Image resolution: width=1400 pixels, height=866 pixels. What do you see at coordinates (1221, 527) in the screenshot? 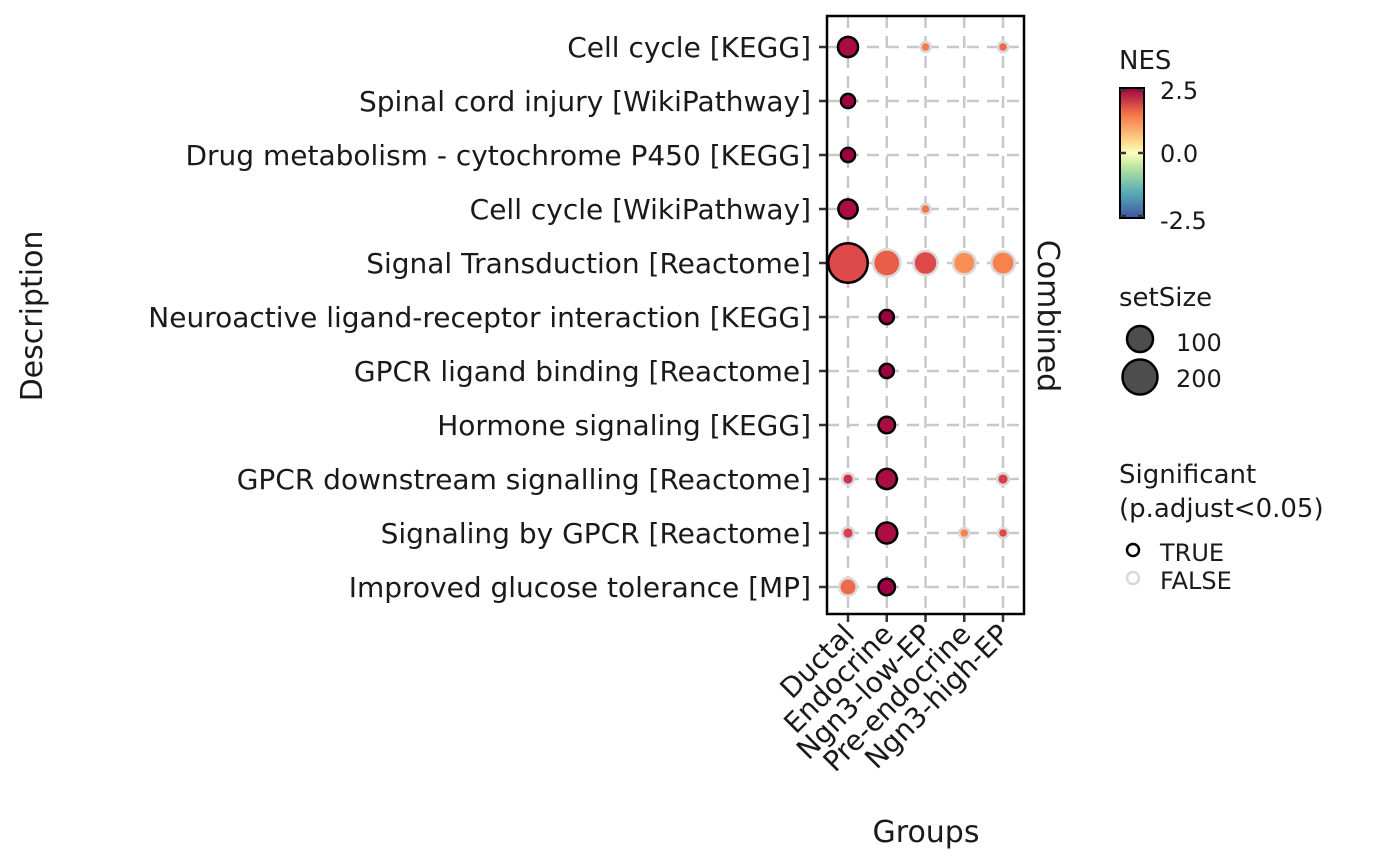
I see `significance-legend: Significant (p.adjust<0.05) TRUE FALSE` at bounding box center [1221, 527].